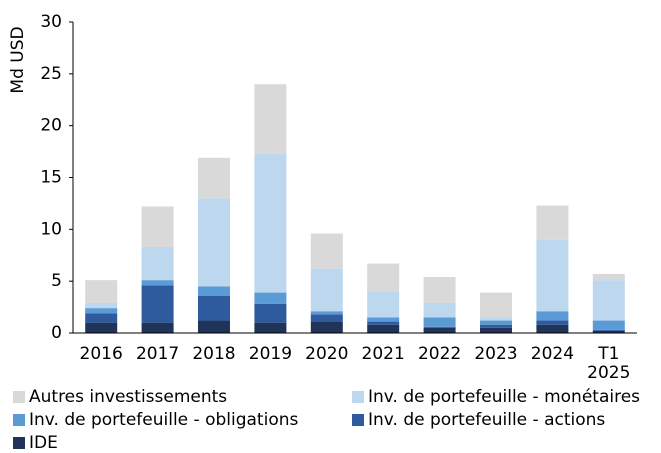 This screenshot has height=453, width=661. I want to click on x-tick-label: 2016, so click(101, 354).